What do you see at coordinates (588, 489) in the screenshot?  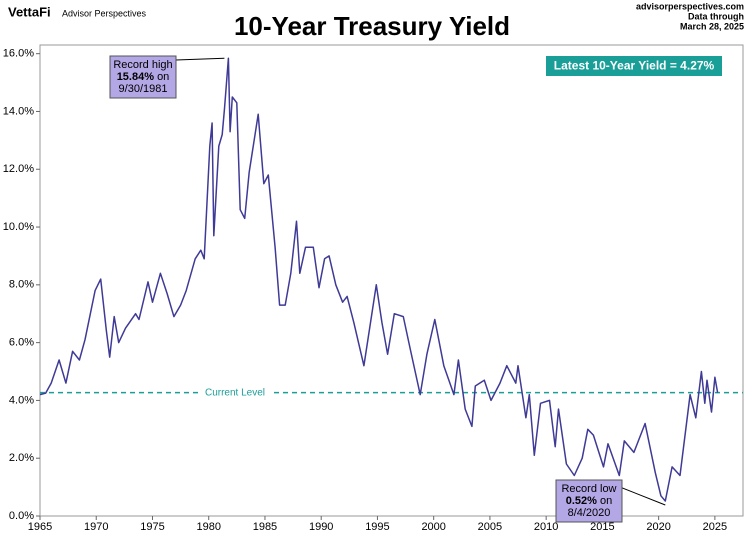 I see `annotation-label: Record low` at bounding box center [588, 489].